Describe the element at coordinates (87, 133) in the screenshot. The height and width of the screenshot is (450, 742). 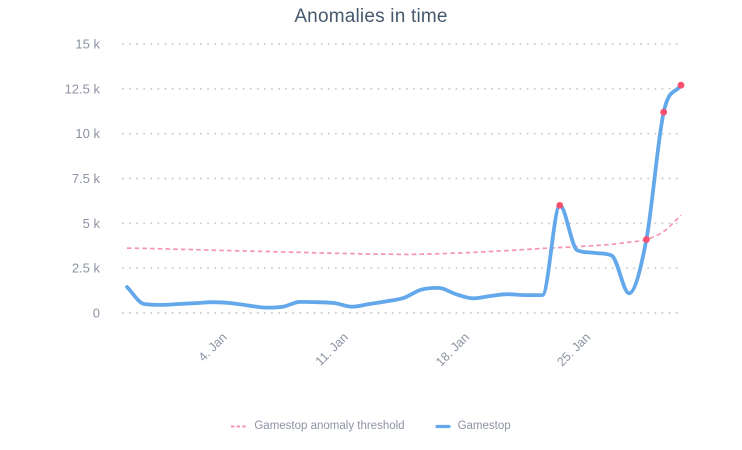
I see `y-axis-label: 10 k` at that location.